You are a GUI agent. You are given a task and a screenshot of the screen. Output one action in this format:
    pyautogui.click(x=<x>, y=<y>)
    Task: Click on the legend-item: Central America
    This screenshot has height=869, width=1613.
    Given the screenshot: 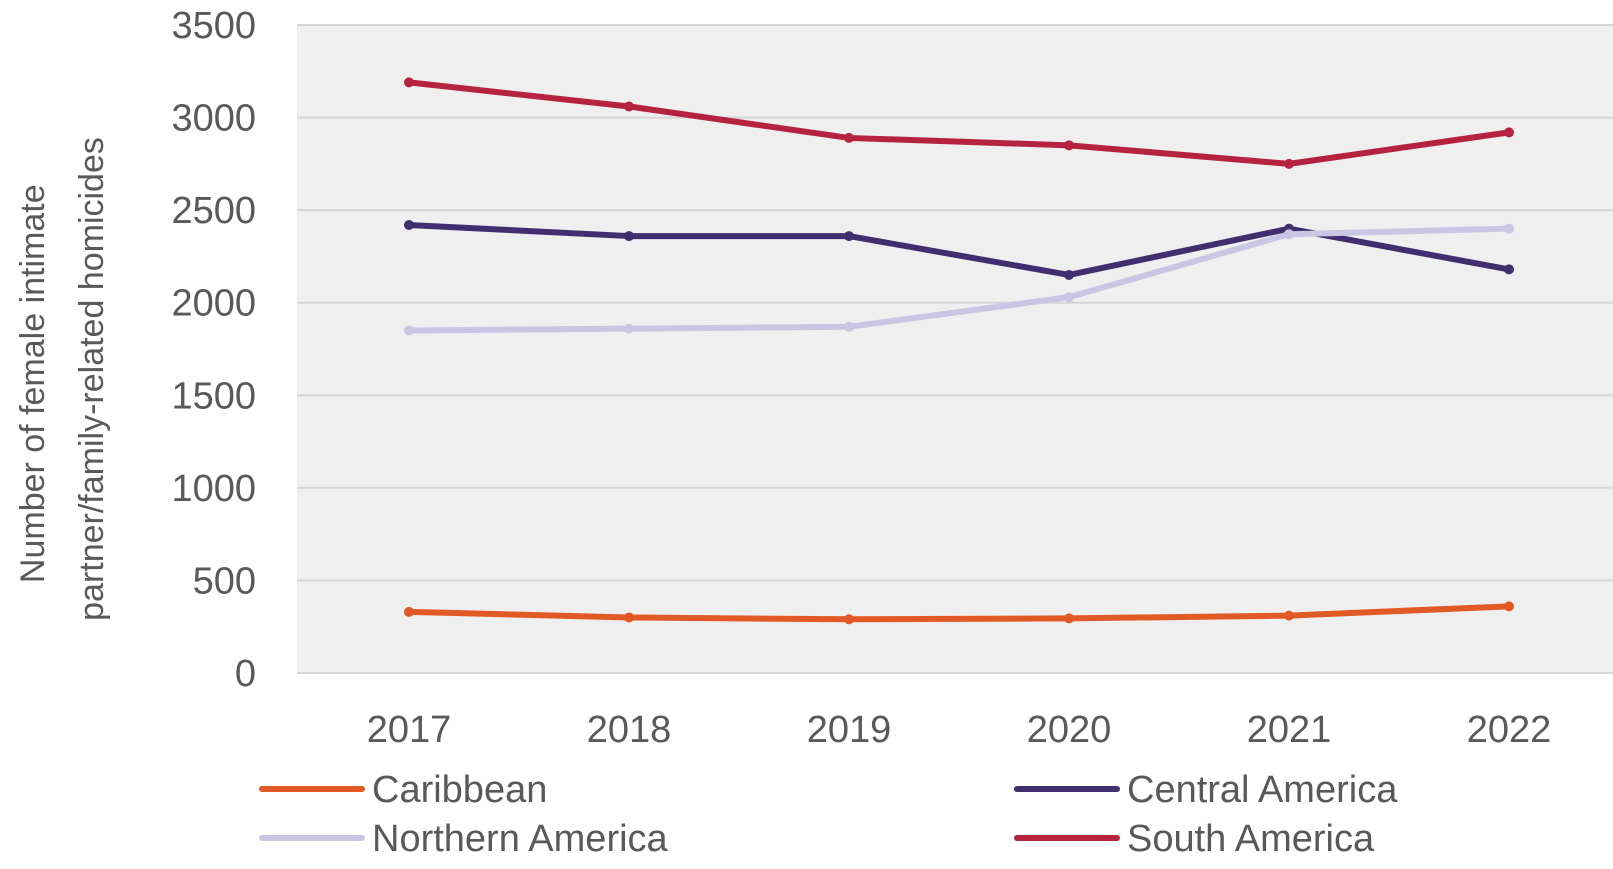 What is the action you would take?
    pyautogui.click(x=1206, y=790)
    